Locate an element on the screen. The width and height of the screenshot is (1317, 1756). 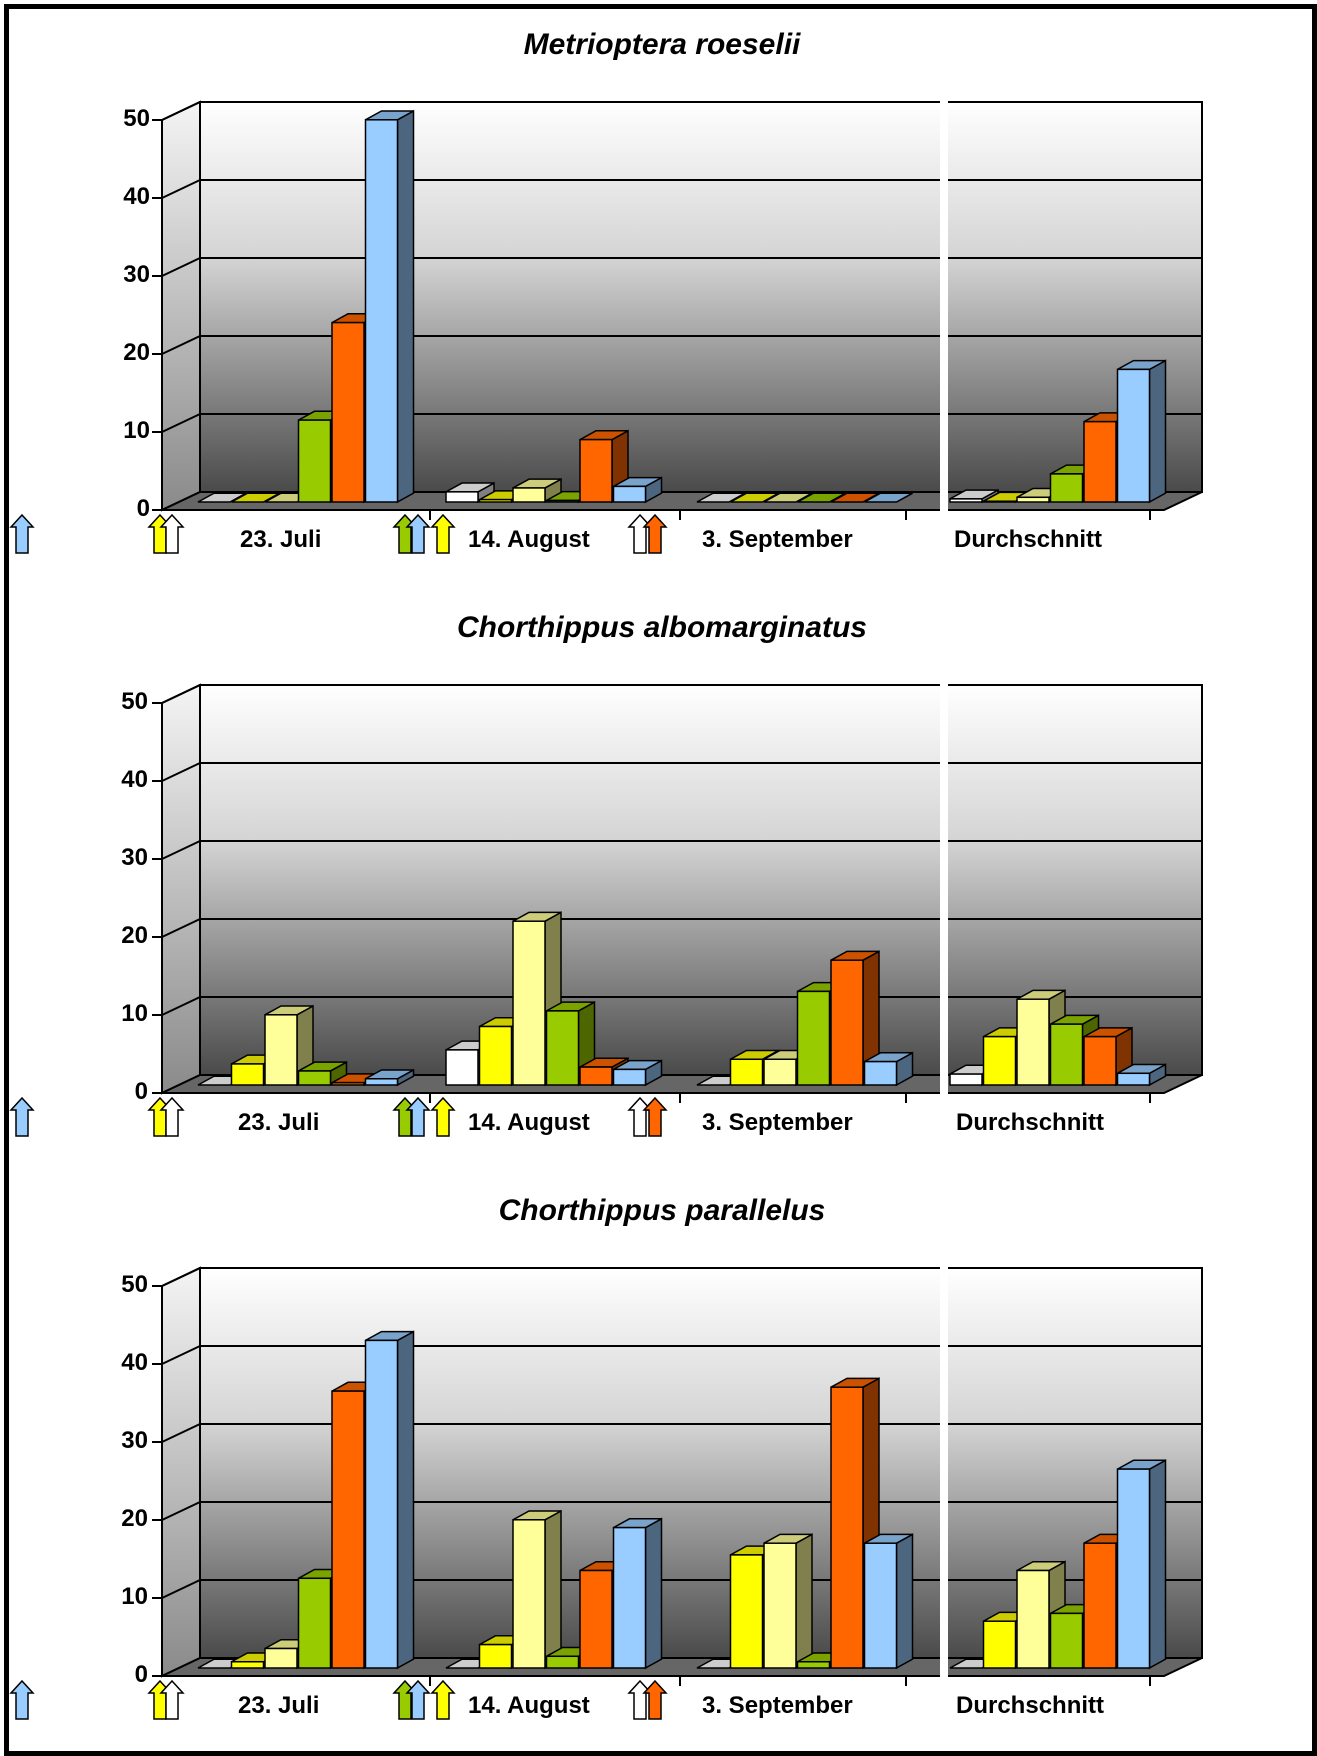
category-label: Durchschnitt is located at coordinates (1028, 539).